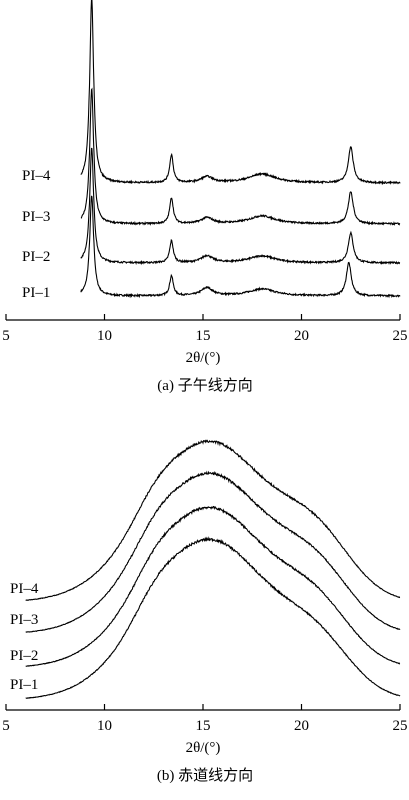 The width and height of the screenshot is (409, 800). I want to click on panel-a-x-ticks: 5 10 15 20 25, so click(205, 329).